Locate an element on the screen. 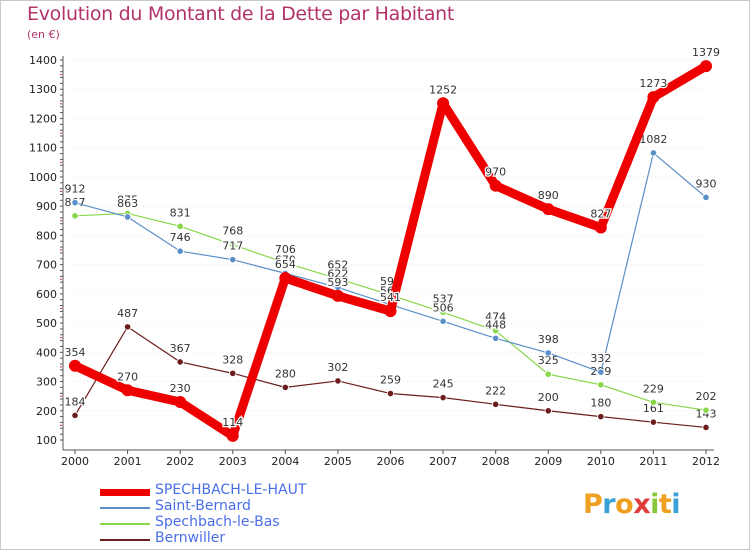  logo-letter: t is located at coordinates (665, 504).